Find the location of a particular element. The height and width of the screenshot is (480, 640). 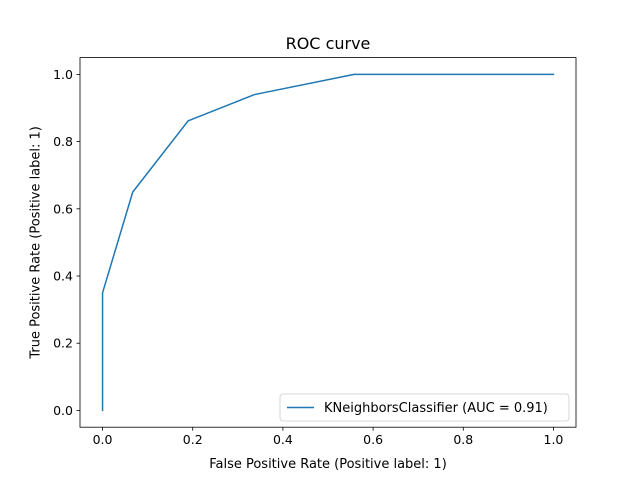

x-tick-label: 0.0 is located at coordinates (103, 439).